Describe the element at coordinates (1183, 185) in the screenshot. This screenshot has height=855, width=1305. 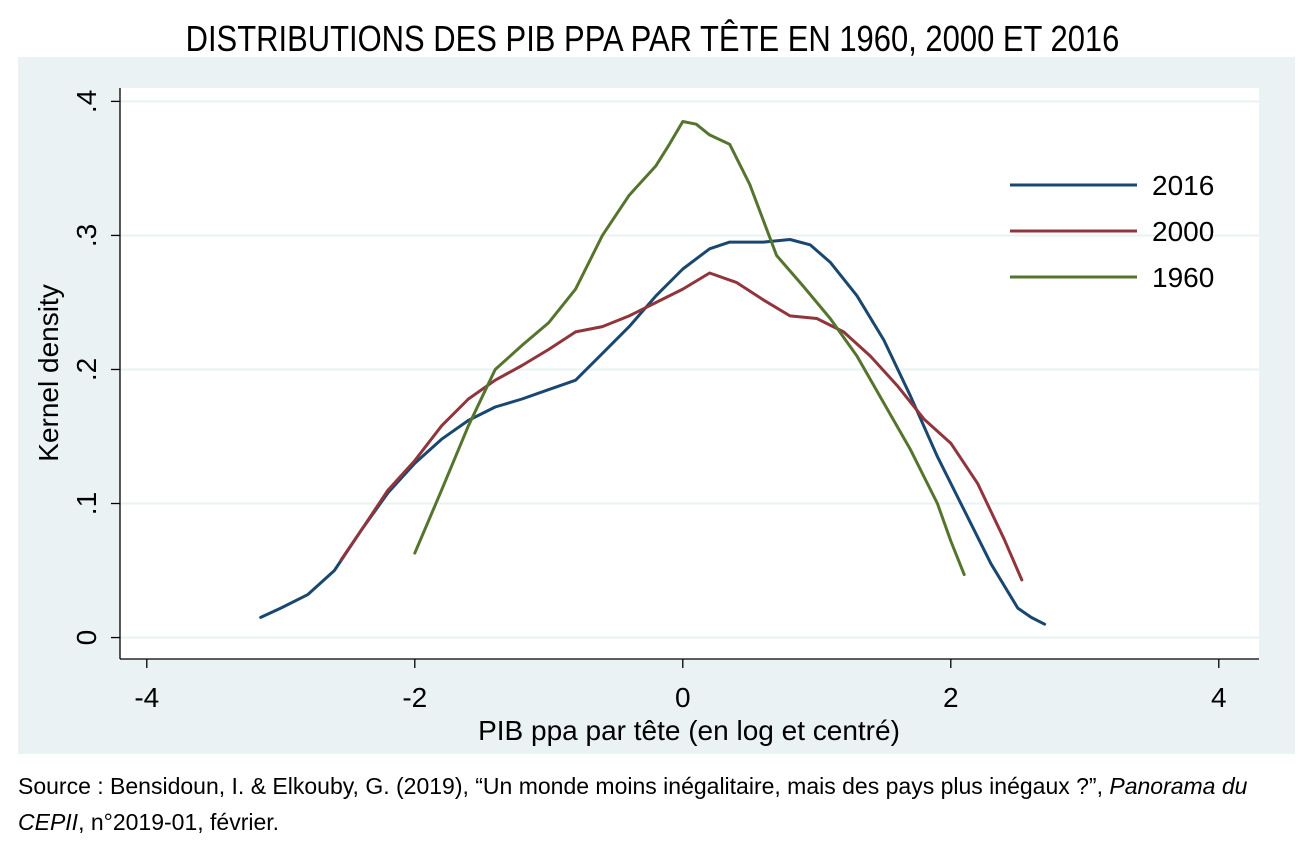
I see `legend-label-2016: 2016` at that location.